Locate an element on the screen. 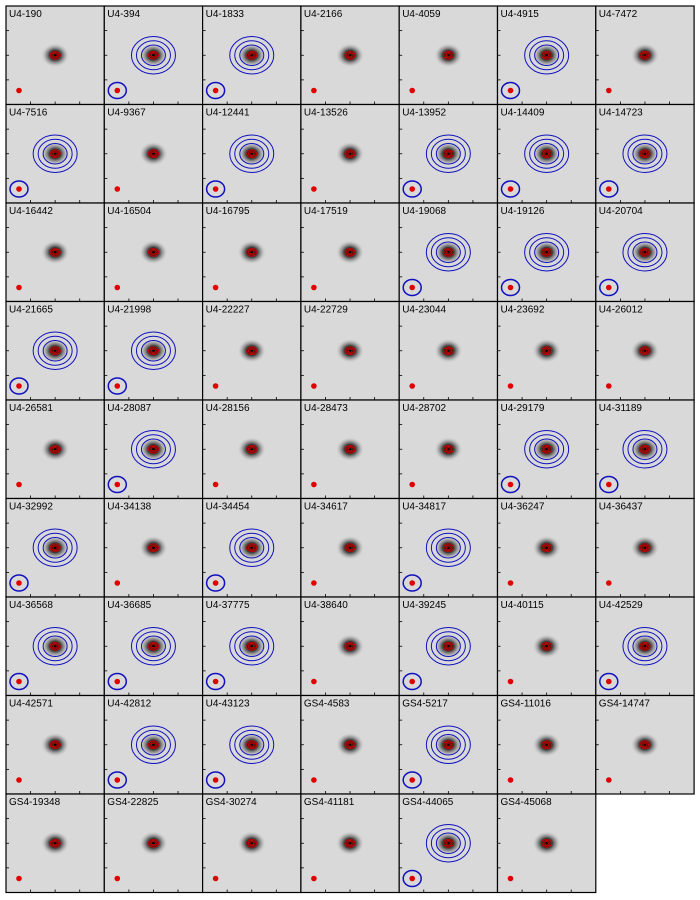 Image resolution: width=700 pixels, height=900 pixels. panel: U4-20704 is located at coordinates (645, 252).